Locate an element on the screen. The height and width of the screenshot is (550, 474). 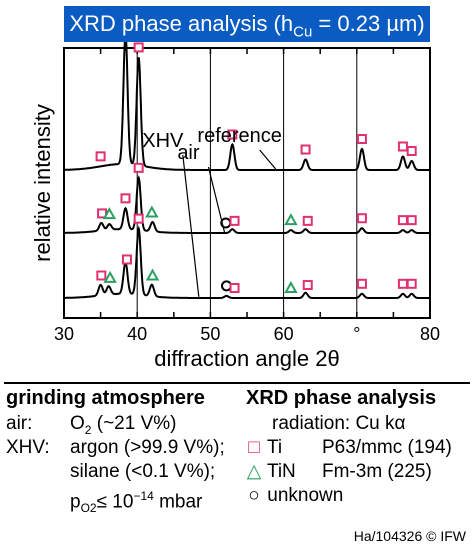
chart-title: XRD phase analysis (hCu = 0.23 µm) is located at coordinates (247, 24).